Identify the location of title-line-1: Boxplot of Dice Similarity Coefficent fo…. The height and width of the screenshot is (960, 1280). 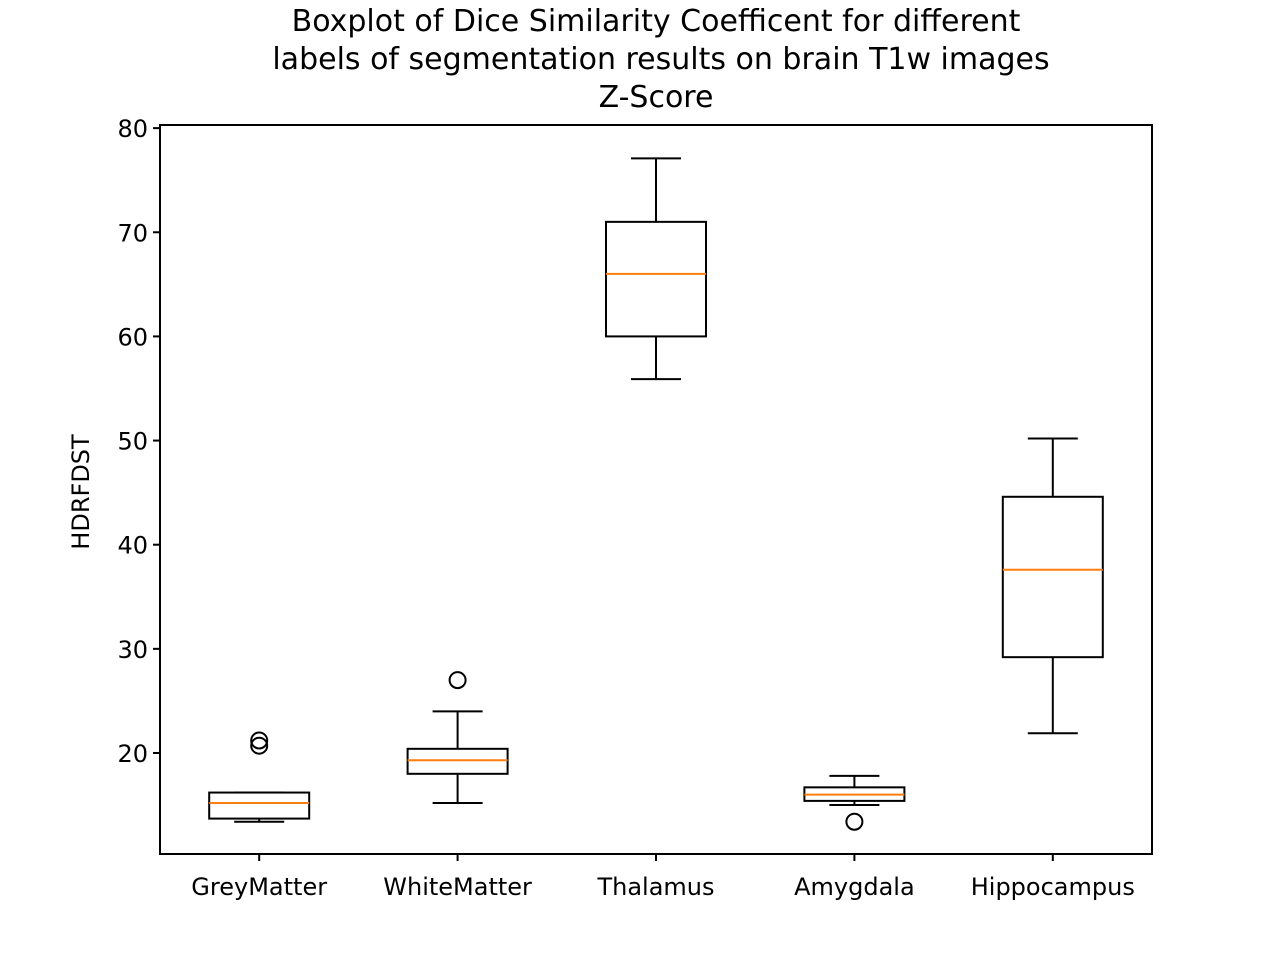
(656, 21).